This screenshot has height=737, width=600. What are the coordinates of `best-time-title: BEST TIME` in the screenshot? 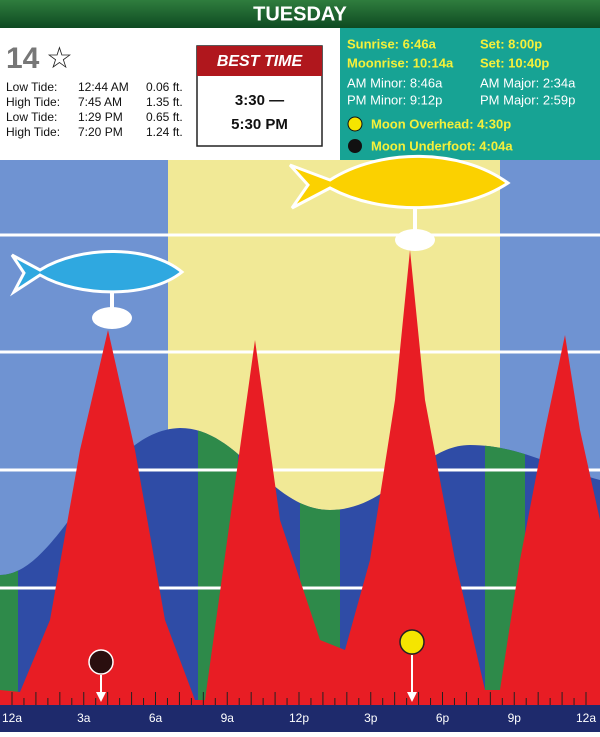 It's located at (260, 61).